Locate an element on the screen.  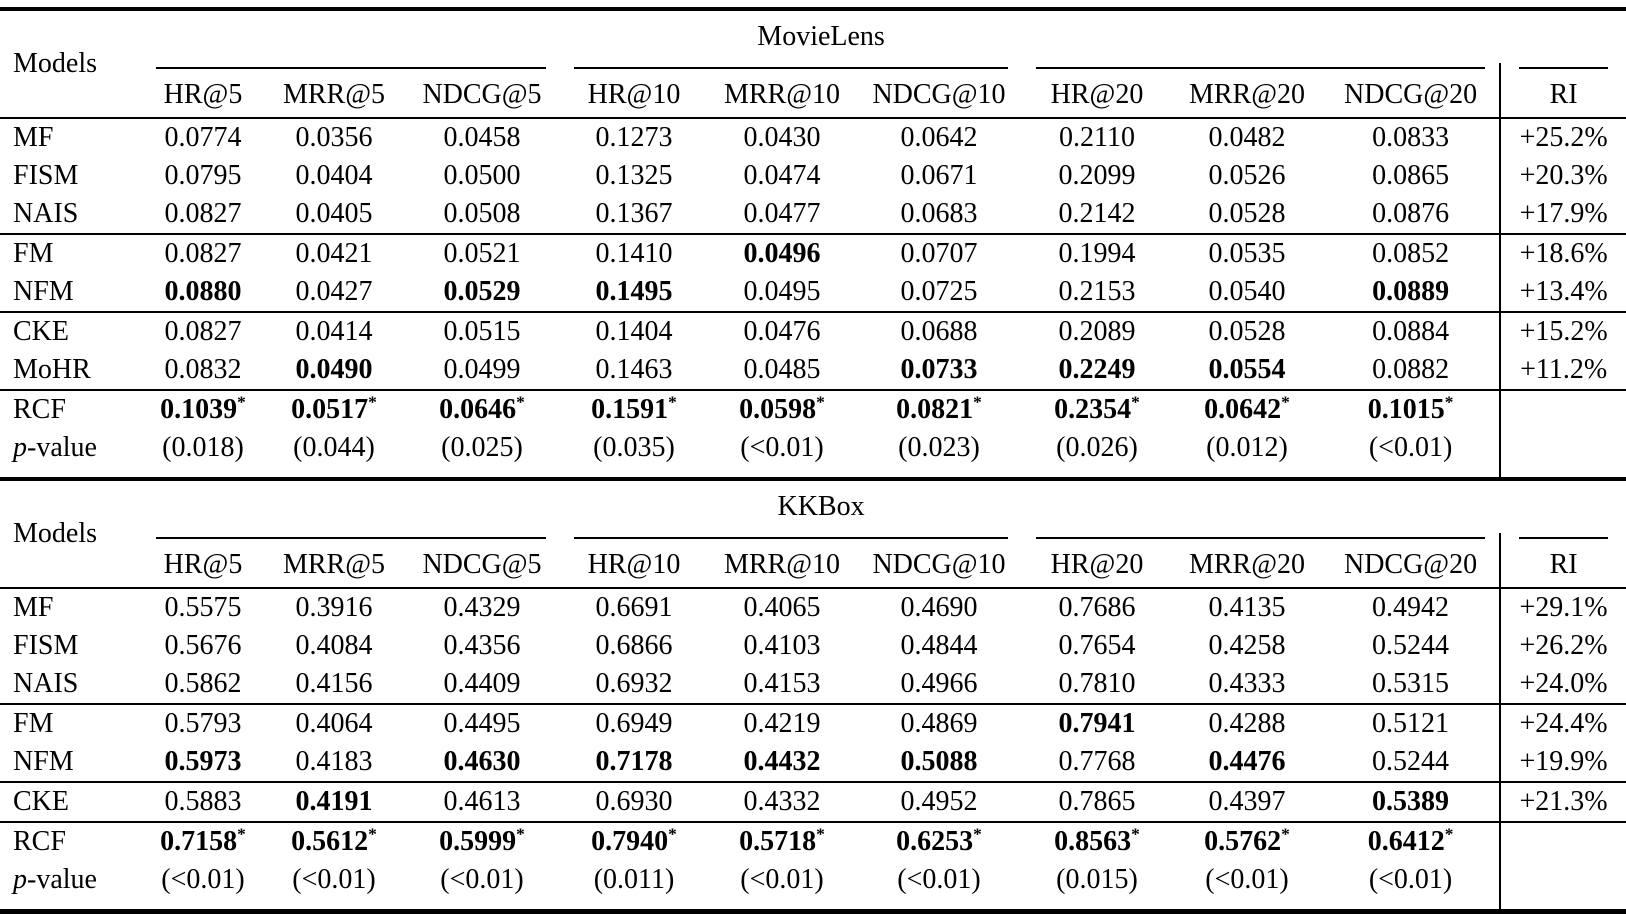
metric-value-cell: 0.4409 is located at coordinates (482, 685).